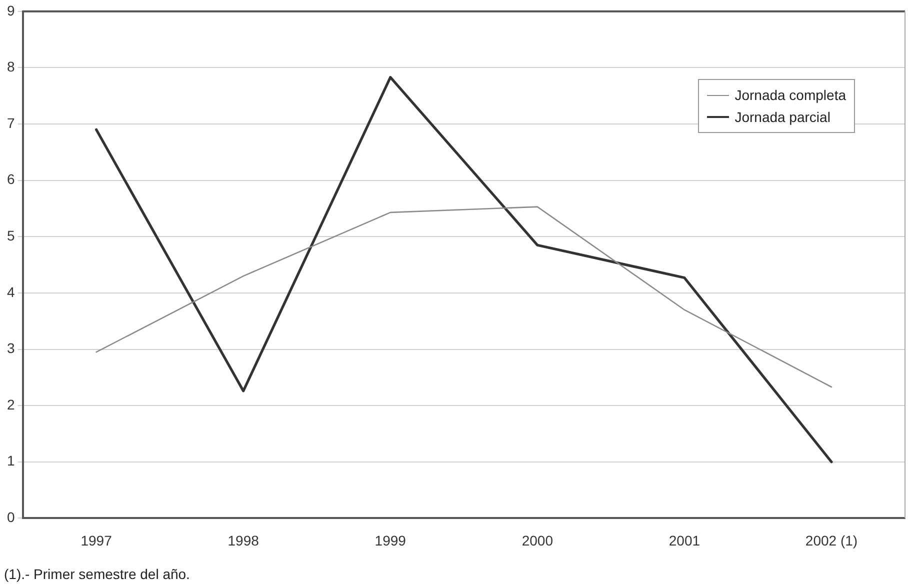 The width and height of the screenshot is (908, 588). I want to click on y-tick-label: 3, so click(10, 348).